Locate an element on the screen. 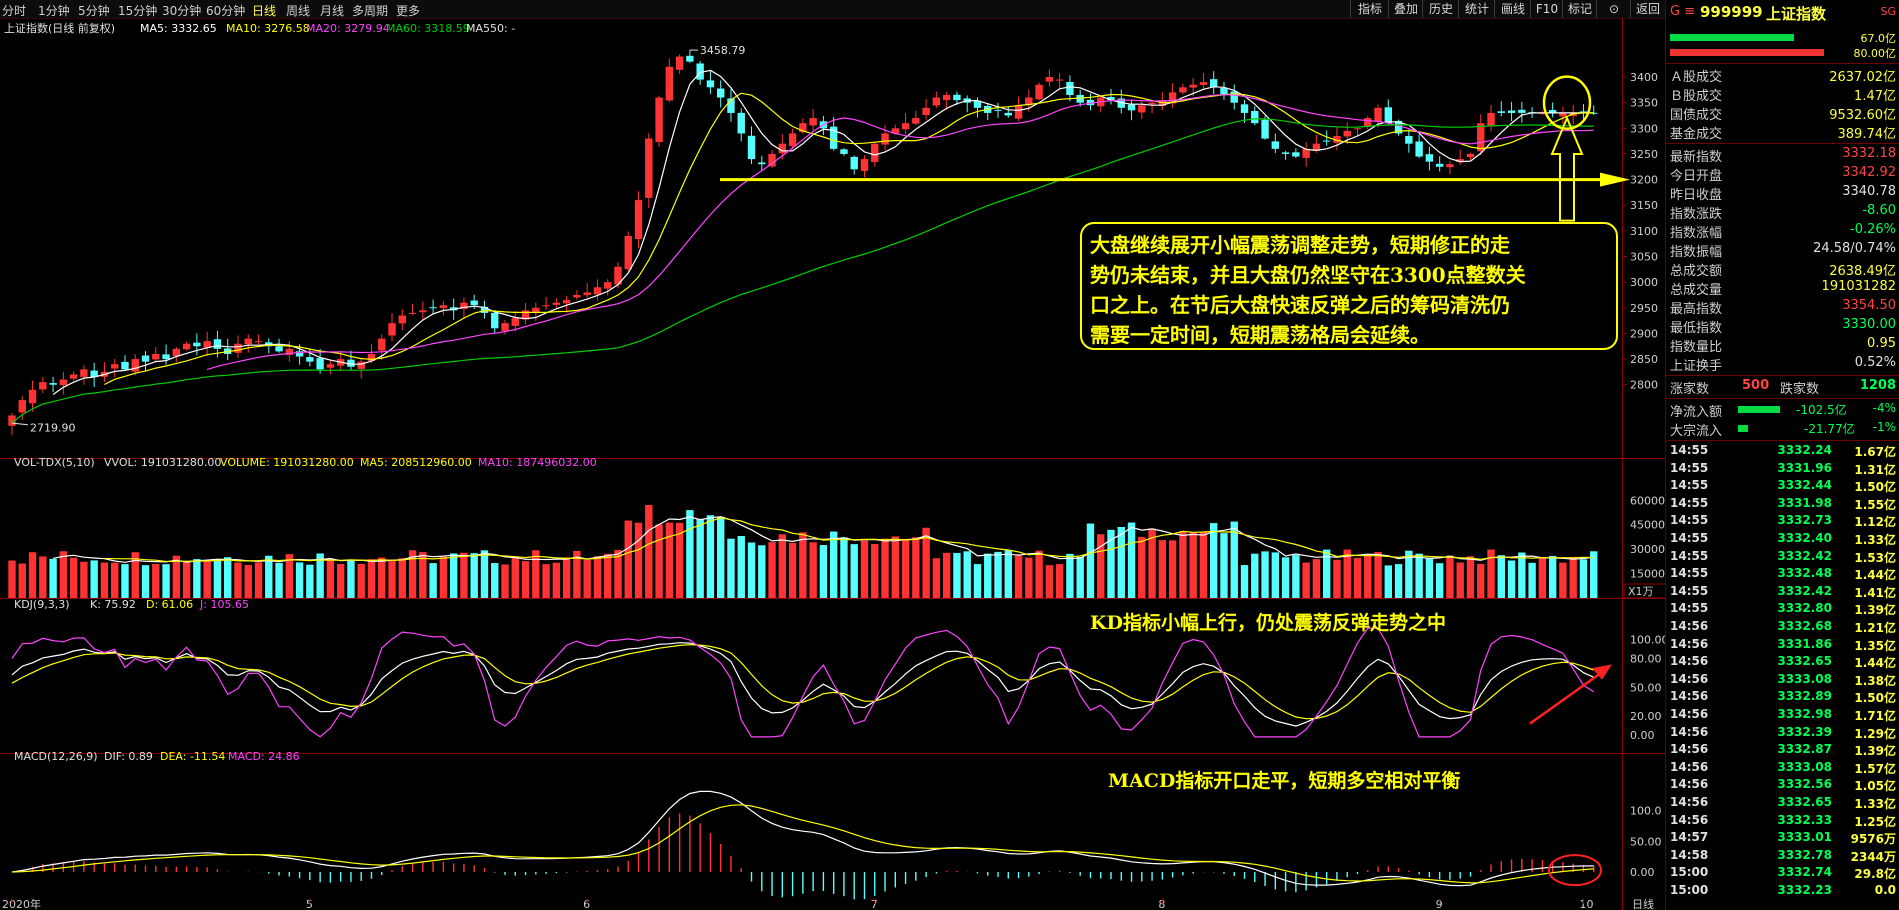  period-tab: 更多 is located at coordinates (408, 11).